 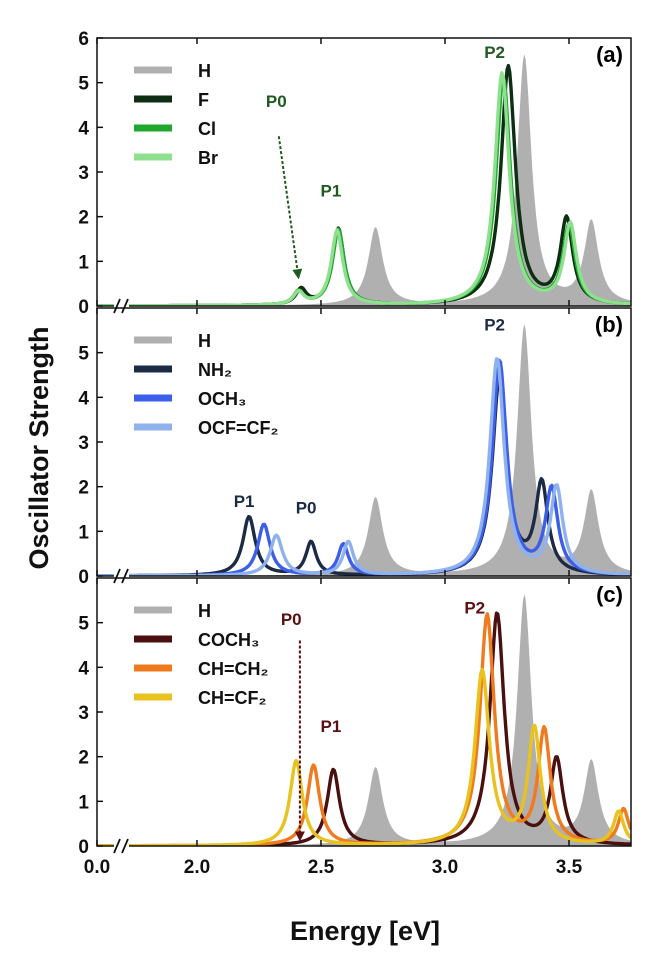 What do you see at coordinates (39, 447) in the screenshot?
I see `y-axis-title: Oscillator Strength` at bounding box center [39, 447].